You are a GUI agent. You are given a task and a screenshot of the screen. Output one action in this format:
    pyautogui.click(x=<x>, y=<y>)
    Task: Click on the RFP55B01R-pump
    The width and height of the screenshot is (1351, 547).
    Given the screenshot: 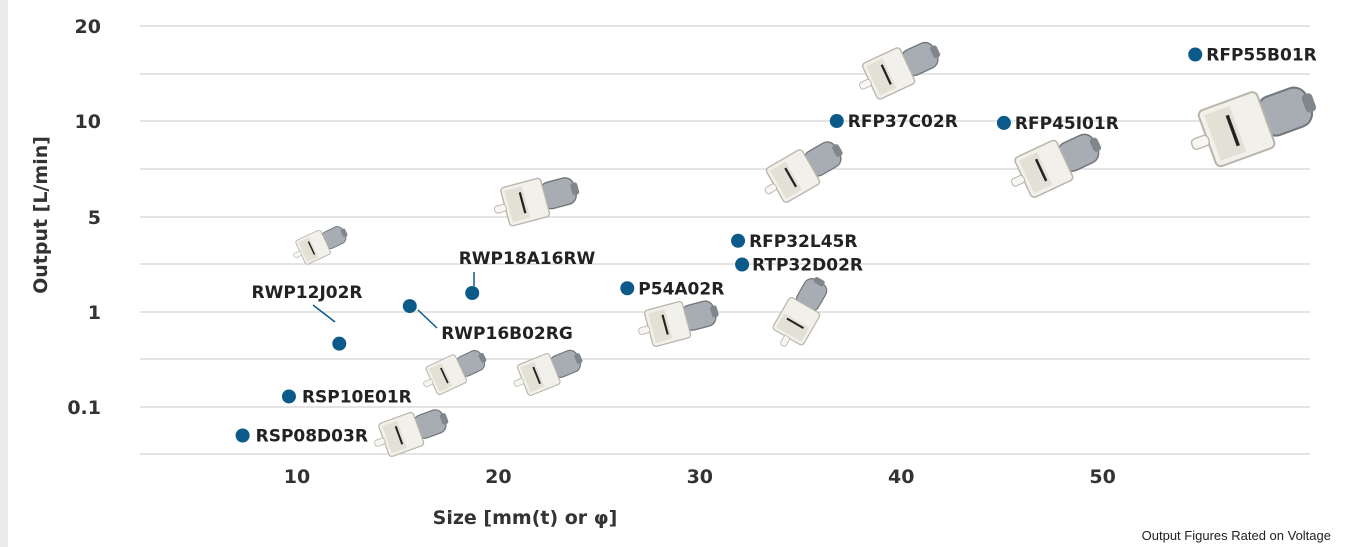 What is the action you would take?
    pyautogui.click(x=1253, y=127)
    